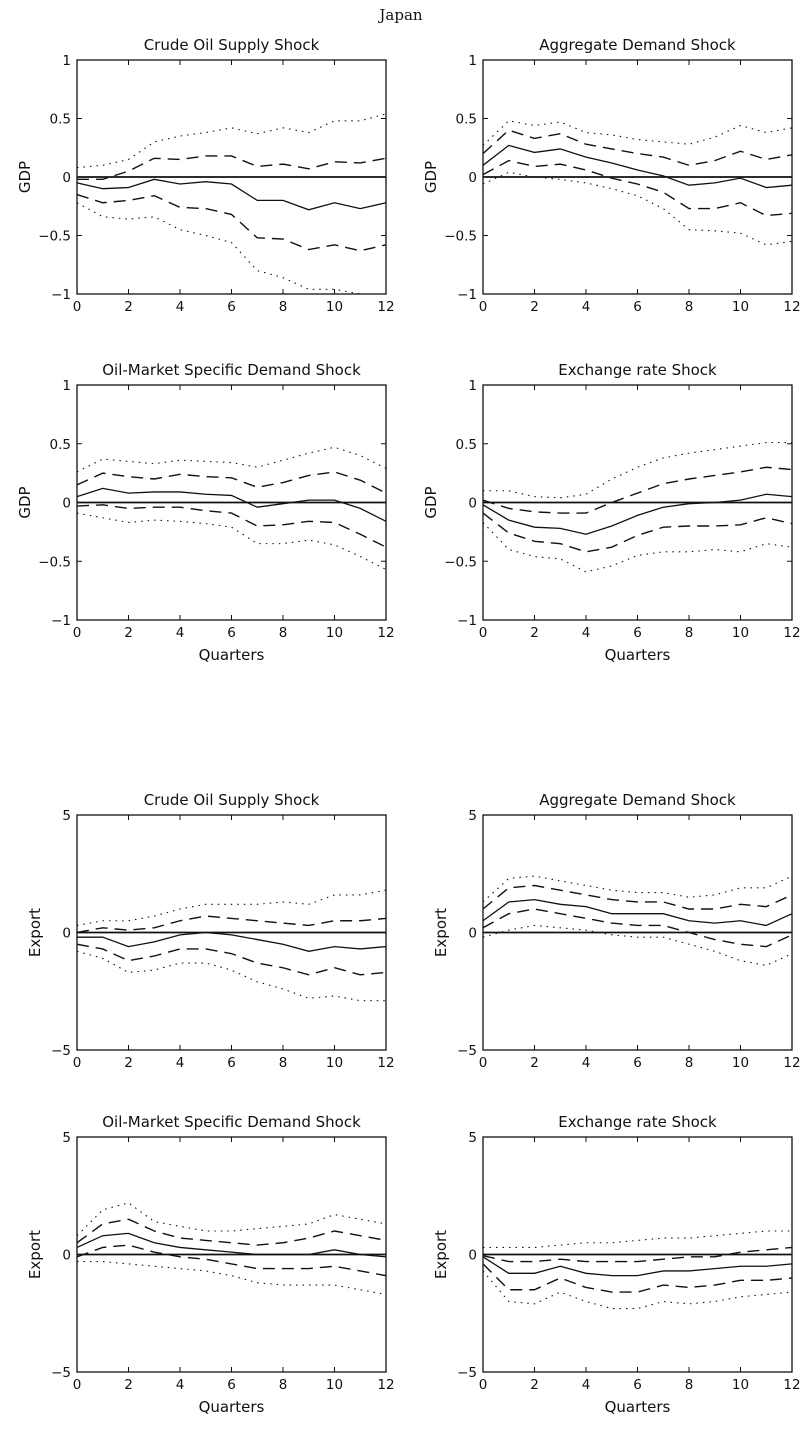 This screenshot has height=1429, width=802. I want to click on y-tick-label: 5, so click(472, 816).